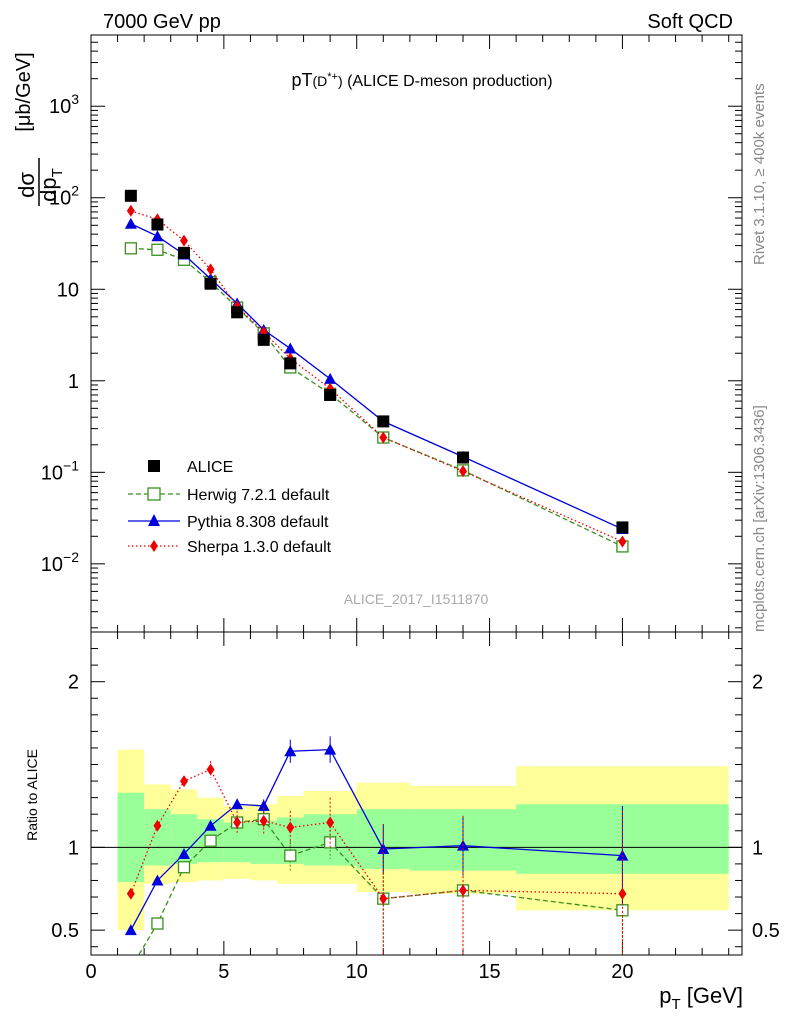  What do you see at coordinates (416, 599) in the screenshot?
I see `analysis-watermark: ALICE_2017_I1511870` at bounding box center [416, 599].